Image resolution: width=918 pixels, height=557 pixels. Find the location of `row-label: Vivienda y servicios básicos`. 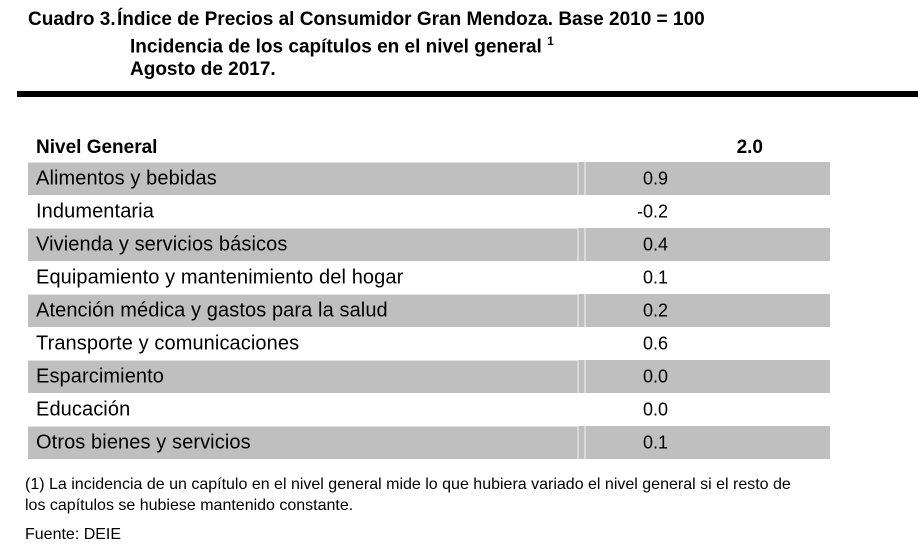

row-label: Vivienda y servicios básicos is located at coordinates (162, 244).